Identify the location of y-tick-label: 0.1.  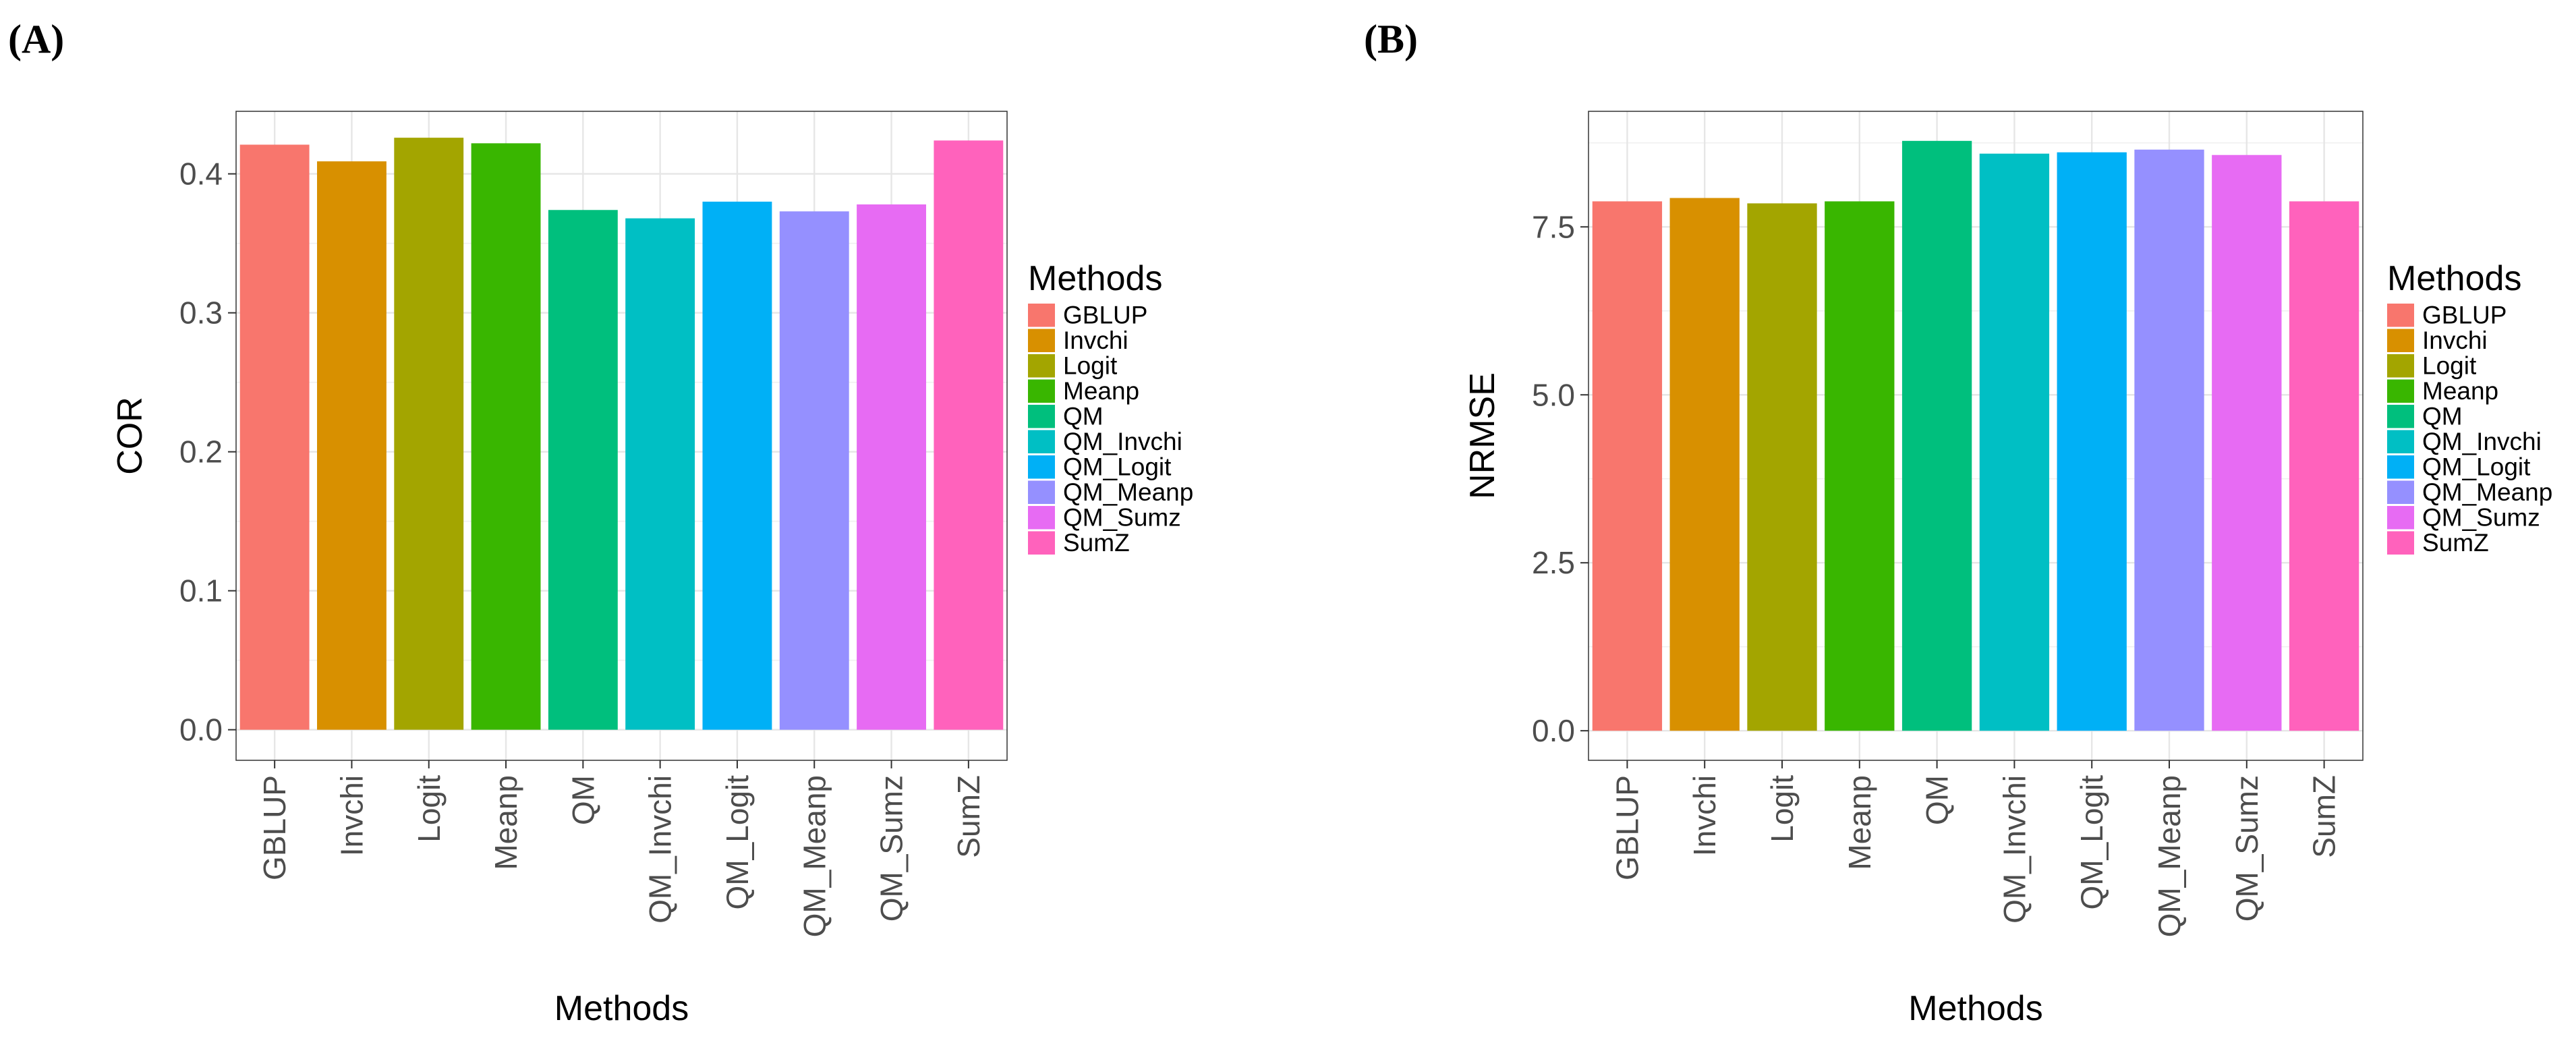
(201, 591).